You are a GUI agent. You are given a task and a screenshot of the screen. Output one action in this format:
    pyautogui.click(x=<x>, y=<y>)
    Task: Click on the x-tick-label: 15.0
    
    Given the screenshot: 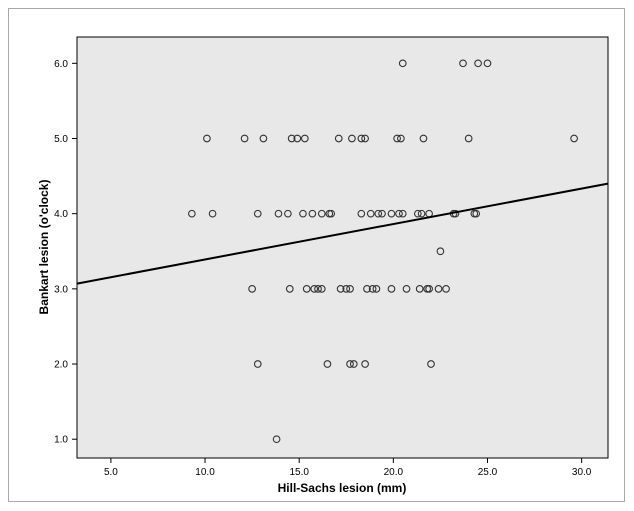 What is the action you would take?
    pyautogui.click(x=299, y=472)
    